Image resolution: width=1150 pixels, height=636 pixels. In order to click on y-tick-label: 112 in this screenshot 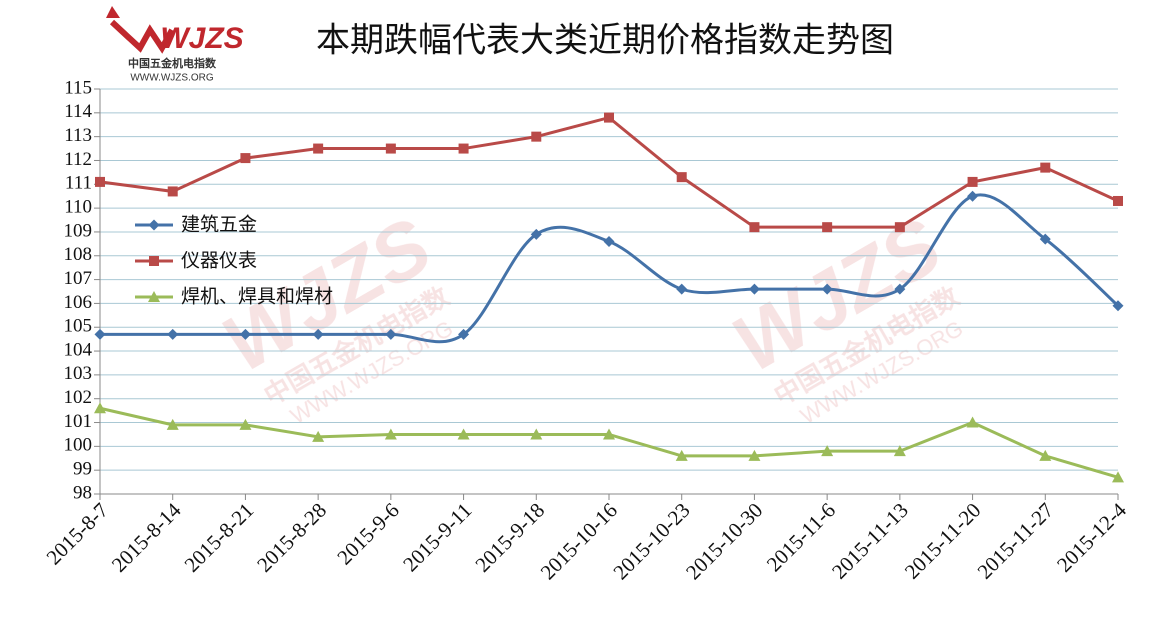, I will do `click(78, 159)`.